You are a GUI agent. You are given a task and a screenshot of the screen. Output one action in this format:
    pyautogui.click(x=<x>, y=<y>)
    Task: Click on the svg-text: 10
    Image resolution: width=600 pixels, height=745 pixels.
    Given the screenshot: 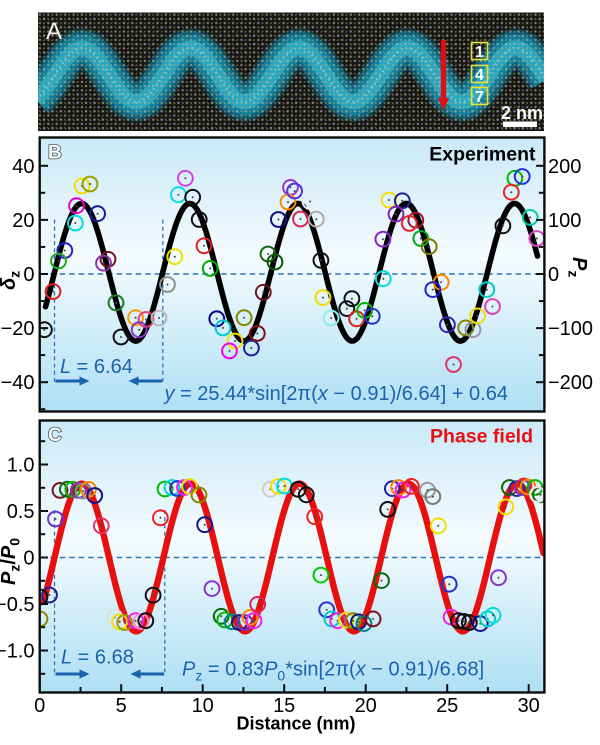 What is the action you would take?
    pyautogui.click(x=203, y=706)
    